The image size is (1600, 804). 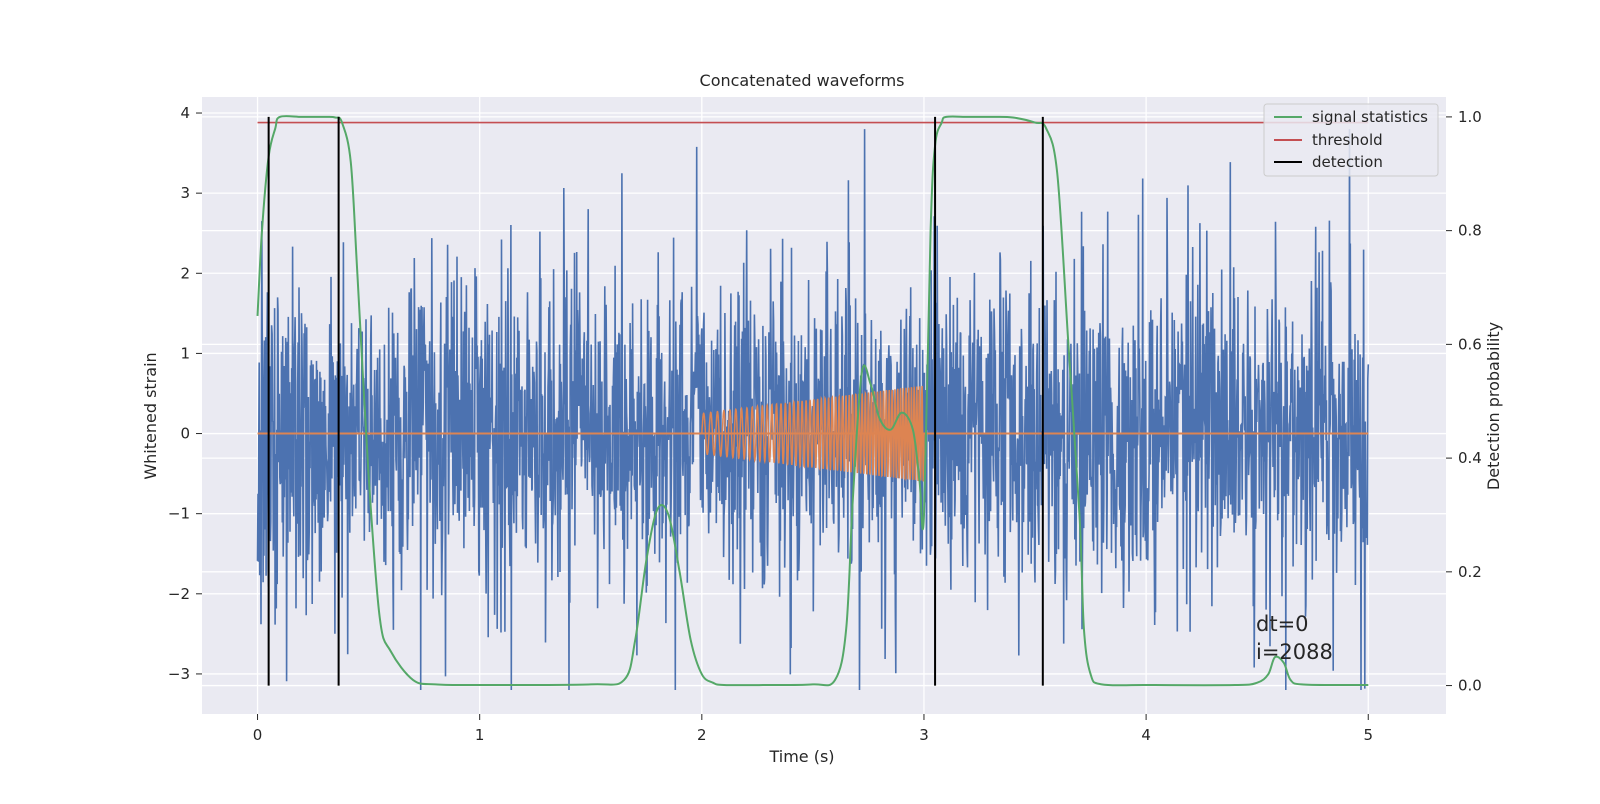 I want to click on y-right-tick-label: 0.6, so click(x=1470, y=344).